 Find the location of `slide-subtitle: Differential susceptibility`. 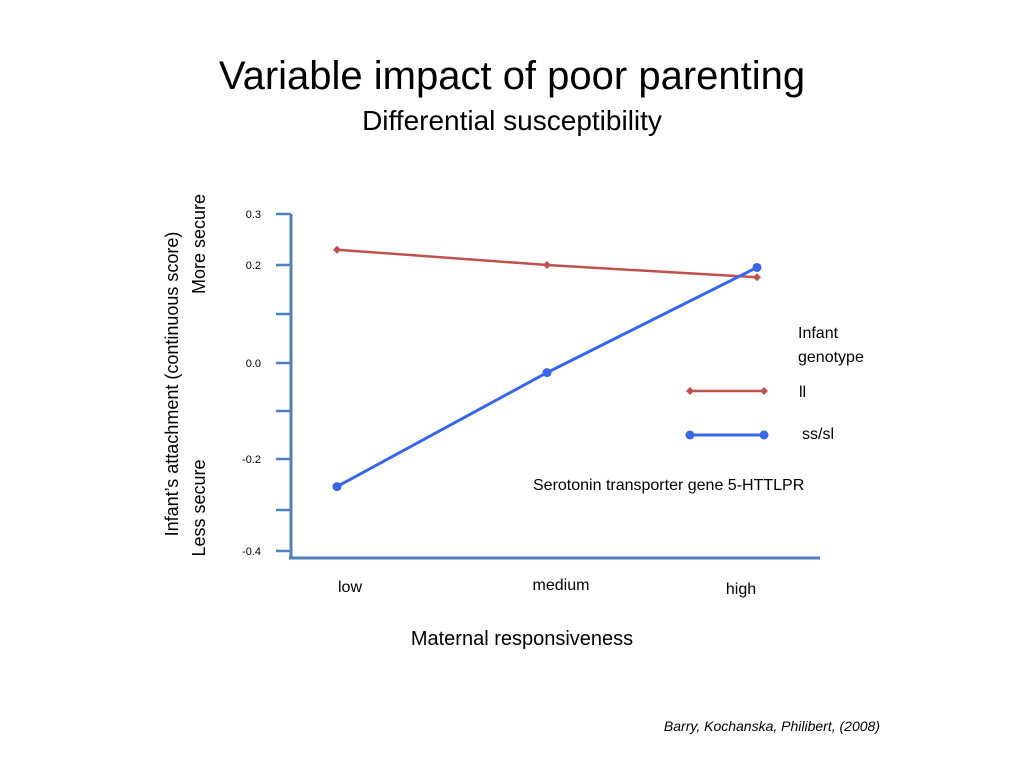

slide-subtitle: Differential susceptibility is located at coordinates (512, 120).